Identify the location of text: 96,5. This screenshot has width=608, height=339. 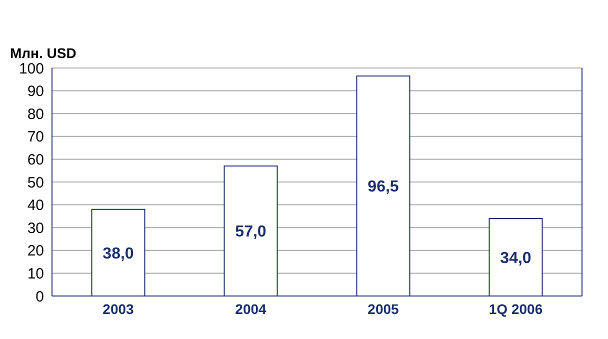
(383, 187).